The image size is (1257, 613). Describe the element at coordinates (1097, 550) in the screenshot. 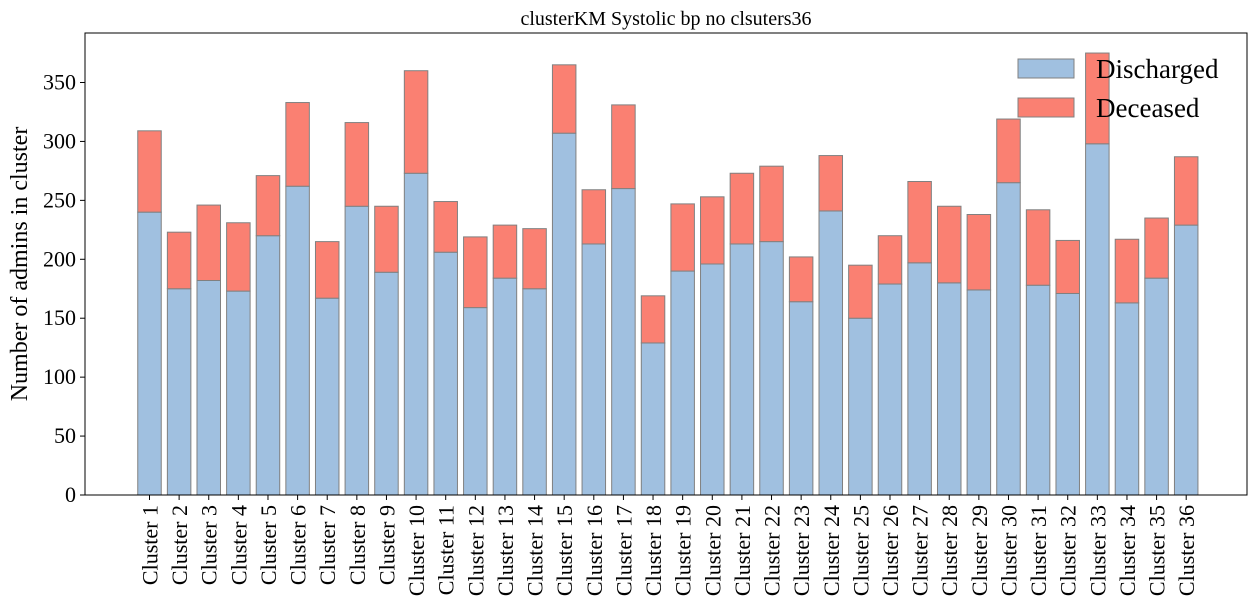

I see `x-tick-label: Cluster 33` at that location.